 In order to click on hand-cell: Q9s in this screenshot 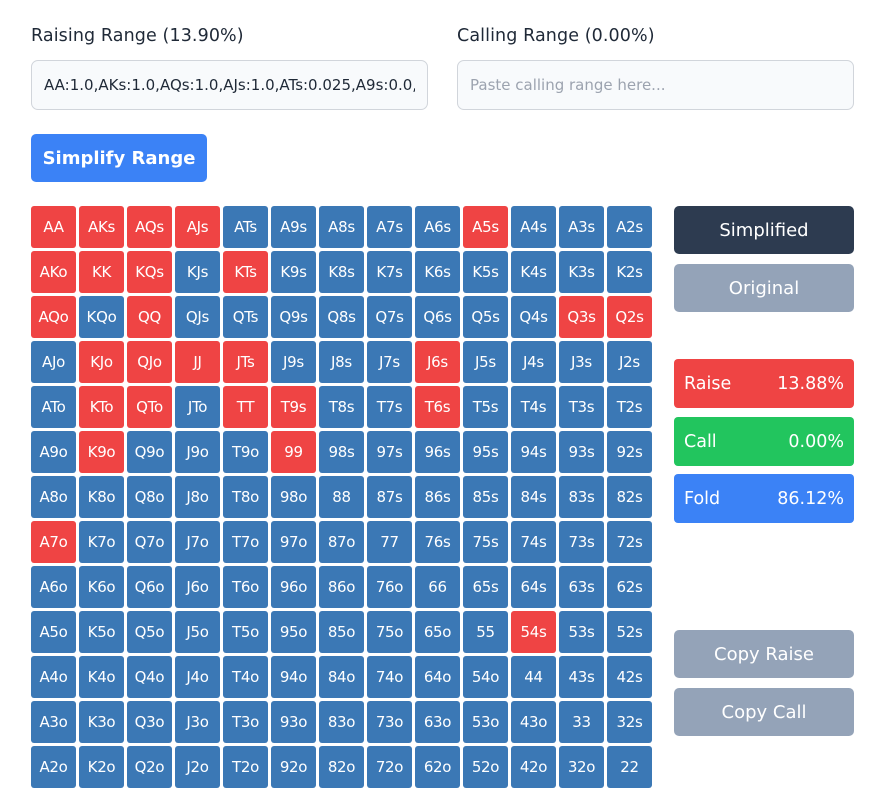, I will do `click(293, 317)`.